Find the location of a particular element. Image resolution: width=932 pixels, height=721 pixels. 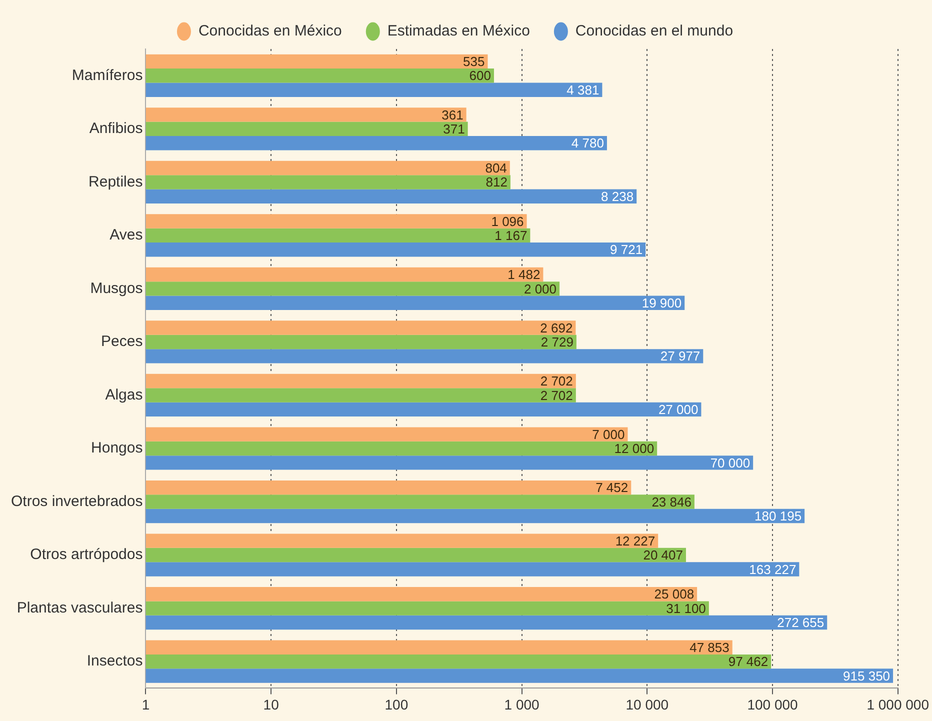

data-label: 47 853 is located at coordinates (710, 647).